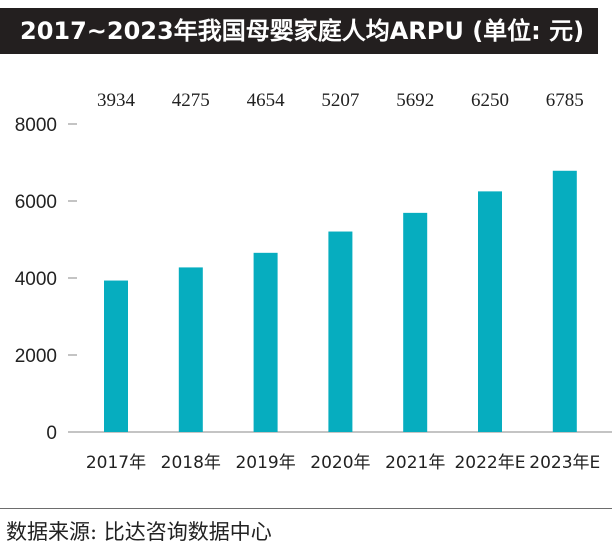  I want to click on data-label: 3934, so click(116, 100).